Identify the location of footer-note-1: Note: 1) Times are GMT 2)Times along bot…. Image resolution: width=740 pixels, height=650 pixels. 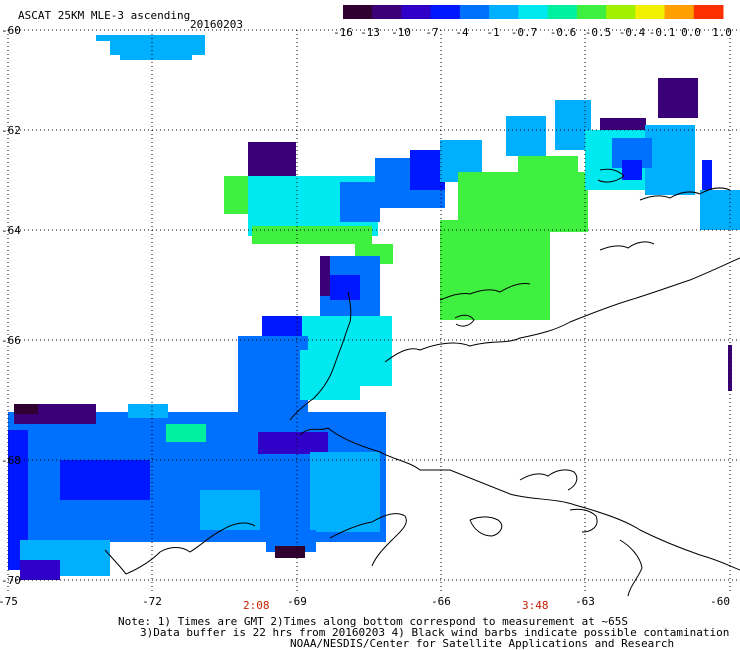
(373, 621).